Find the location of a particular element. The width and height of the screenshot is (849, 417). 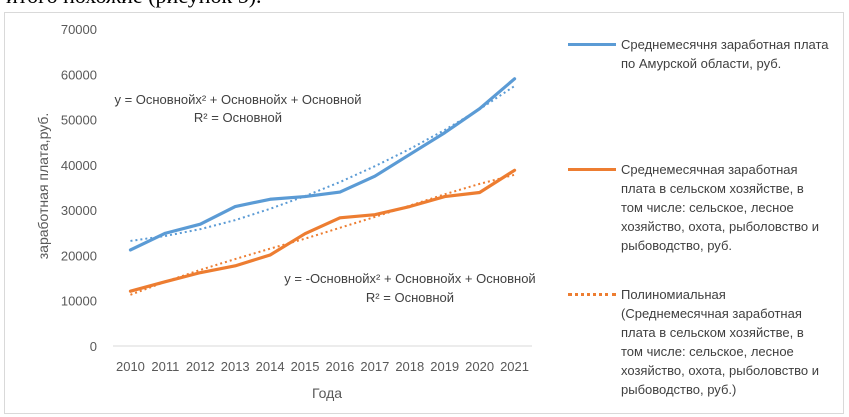

x-tick-label: 2019 is located at coordinates (444, 366).